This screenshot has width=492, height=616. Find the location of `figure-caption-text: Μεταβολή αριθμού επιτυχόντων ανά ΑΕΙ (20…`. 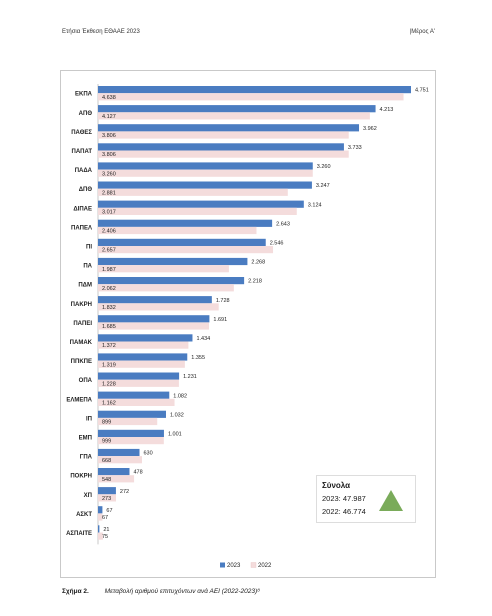

figure-caption-text: Μεταβολή αριθμού επιτυχόντων ανά ΑΕΙ (20… is located at coordinates (182, 591).